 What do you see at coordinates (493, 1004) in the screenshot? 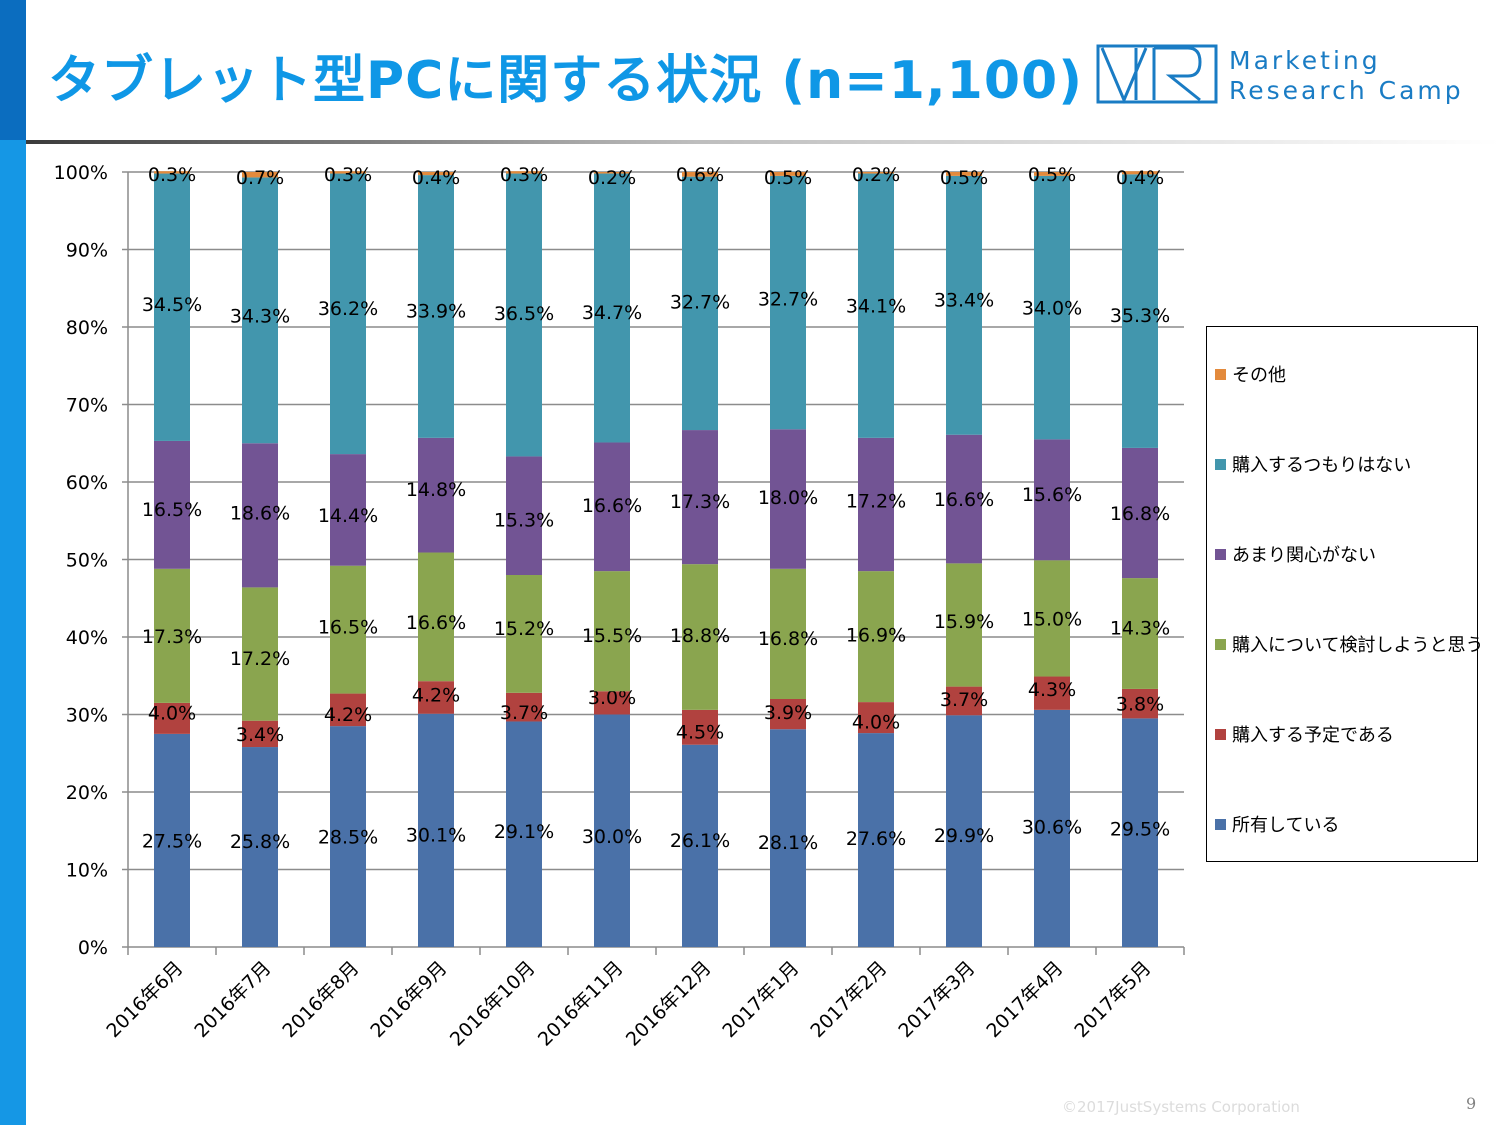
I see `x-category-label: 2016年10月` at bounding box center [493, 1004].